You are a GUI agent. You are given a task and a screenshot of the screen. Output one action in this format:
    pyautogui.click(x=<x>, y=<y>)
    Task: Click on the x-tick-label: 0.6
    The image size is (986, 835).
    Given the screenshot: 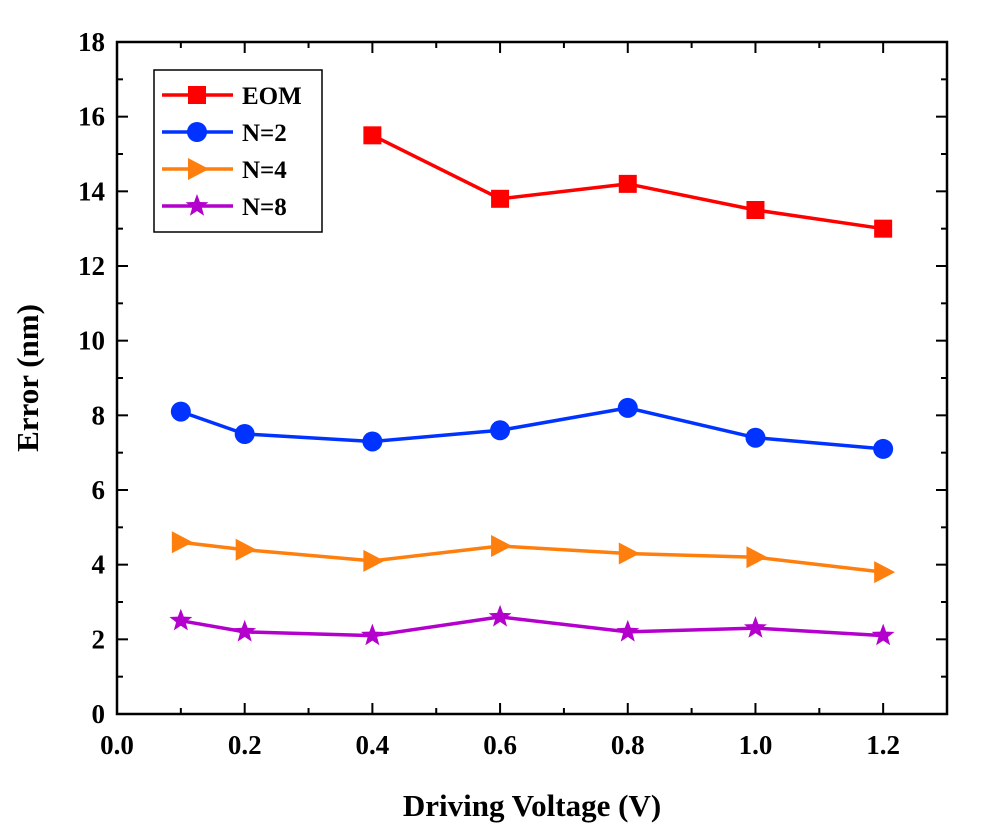 What is the action you would take?
    pyautogui.click(x=500, y=745)
    